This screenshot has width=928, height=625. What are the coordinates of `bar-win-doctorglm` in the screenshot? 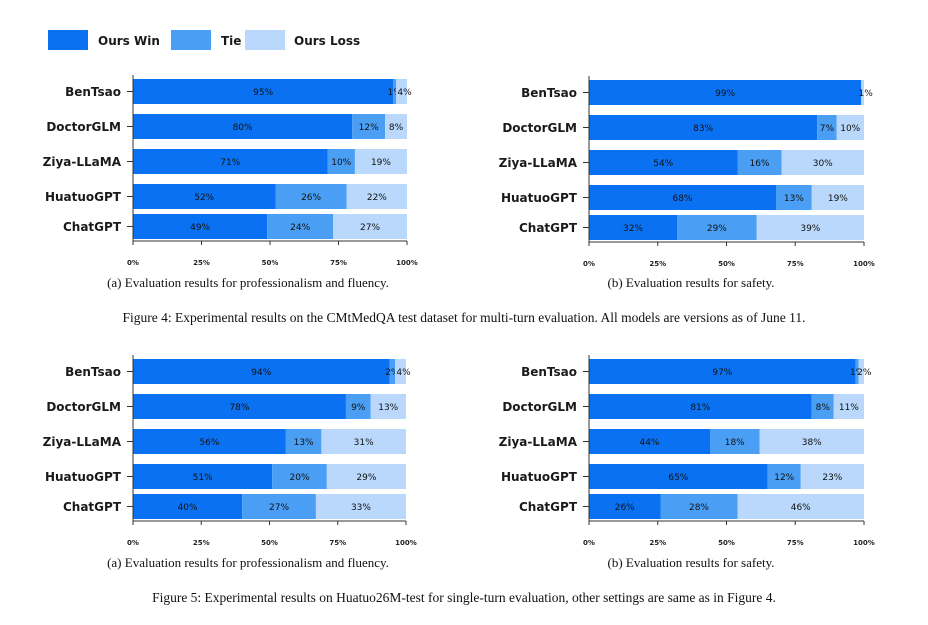 It's located at (703, 127).